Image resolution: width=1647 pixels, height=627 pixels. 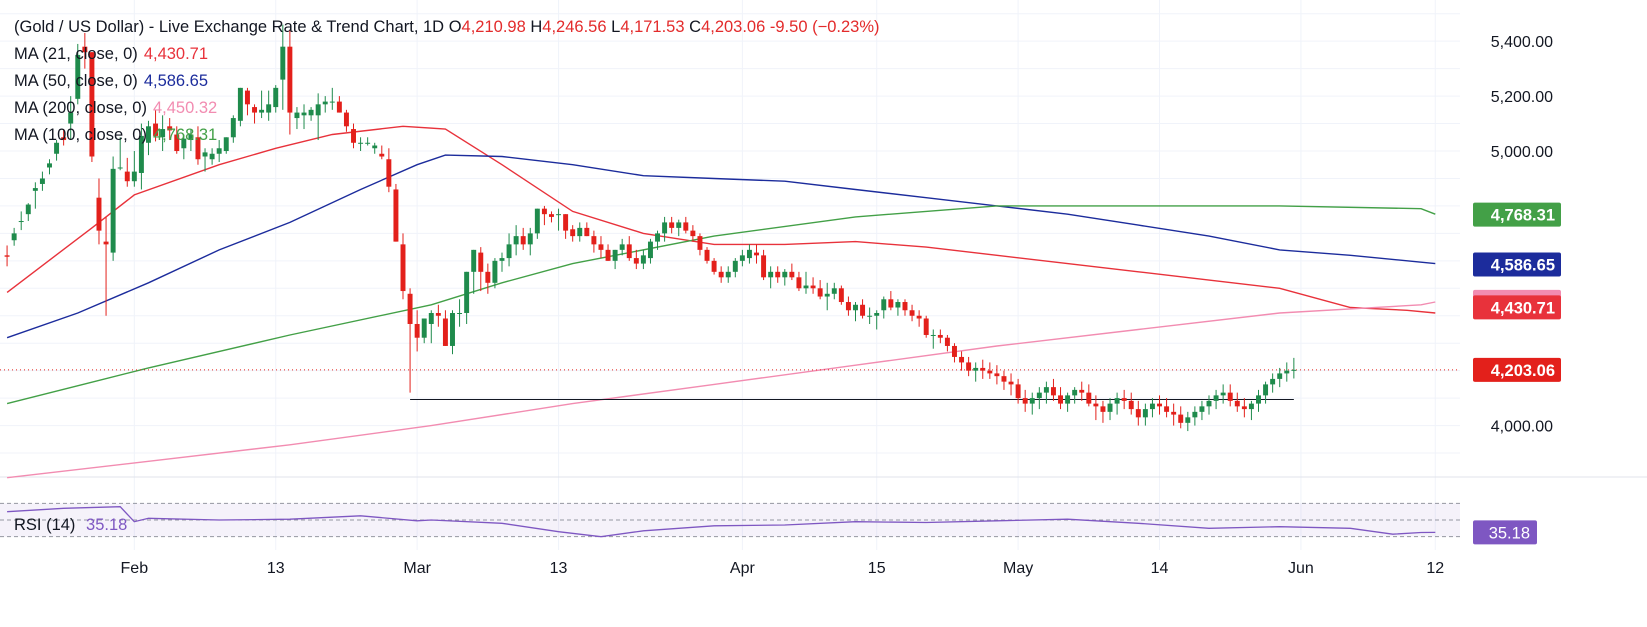 What do you see at coordinates (447, 108) in the screenshot?
I see `legend-ma200: MA (200, close, 0) 4,450.32` at bounding box center [447, 108].